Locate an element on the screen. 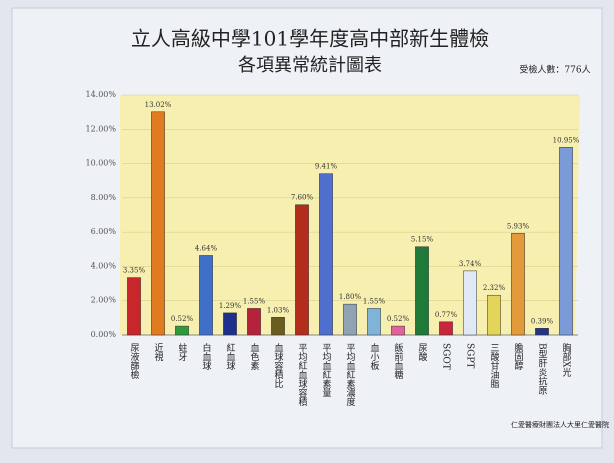  value-label: 0.77% is located at coordinates (446, 315).